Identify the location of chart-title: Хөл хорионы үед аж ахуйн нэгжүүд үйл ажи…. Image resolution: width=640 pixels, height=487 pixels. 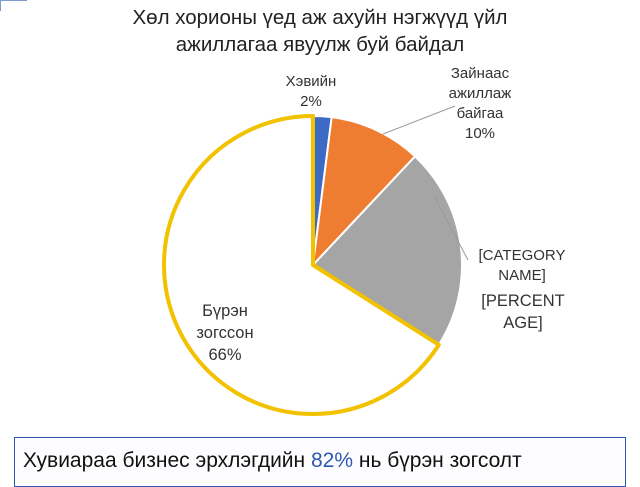
(320, 31).